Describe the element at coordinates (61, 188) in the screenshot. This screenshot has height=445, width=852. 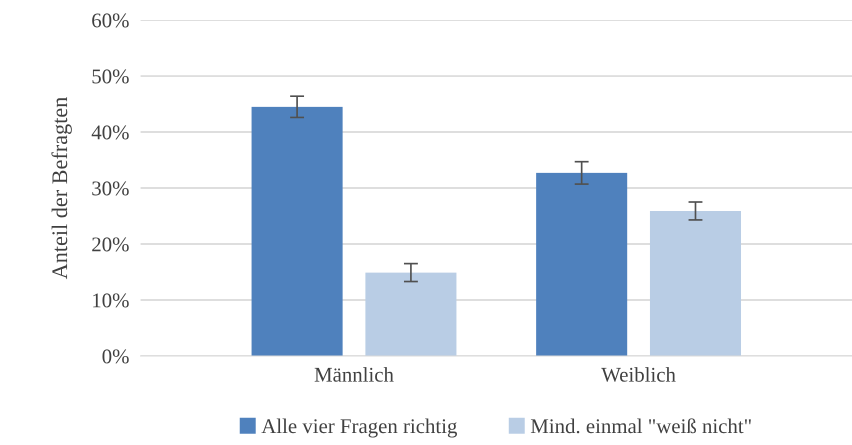
I see `y-axis-title: Anteil der Befragten` at that location.